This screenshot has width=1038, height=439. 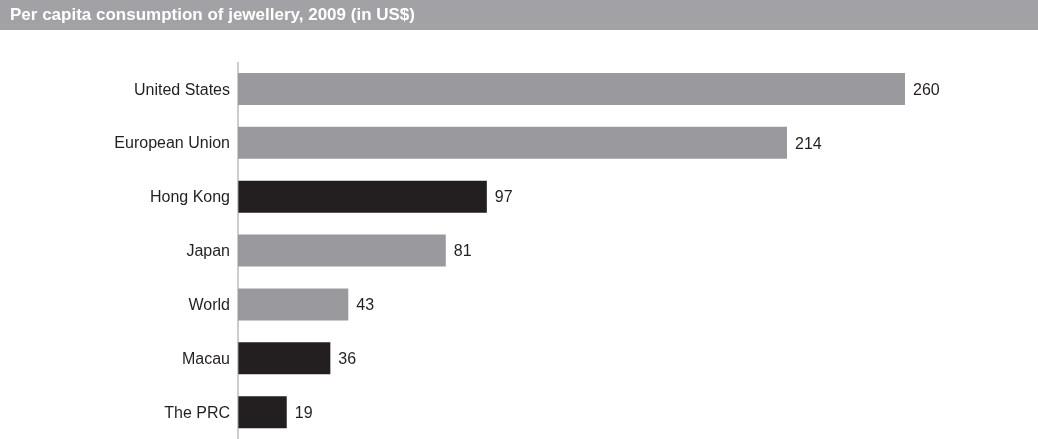 What do you see at coordinates (172, 143) in the screenshot?
I see `y-tick-label: European Union` at bounding box center [172, 143].